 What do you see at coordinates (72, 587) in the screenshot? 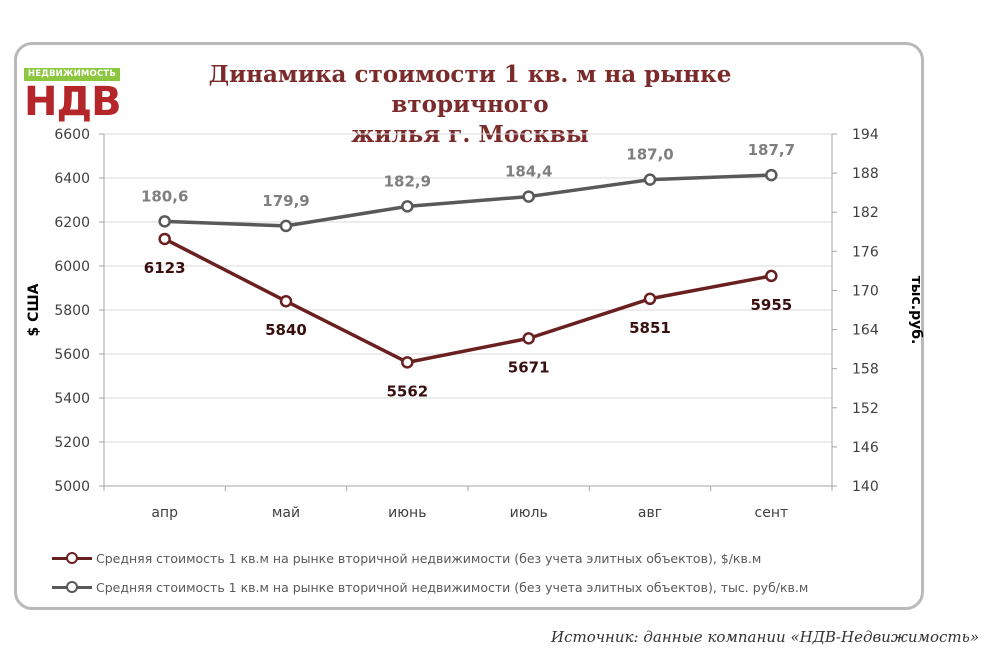
I see `legend-swatch-rub` at bounding box center [72, 587].